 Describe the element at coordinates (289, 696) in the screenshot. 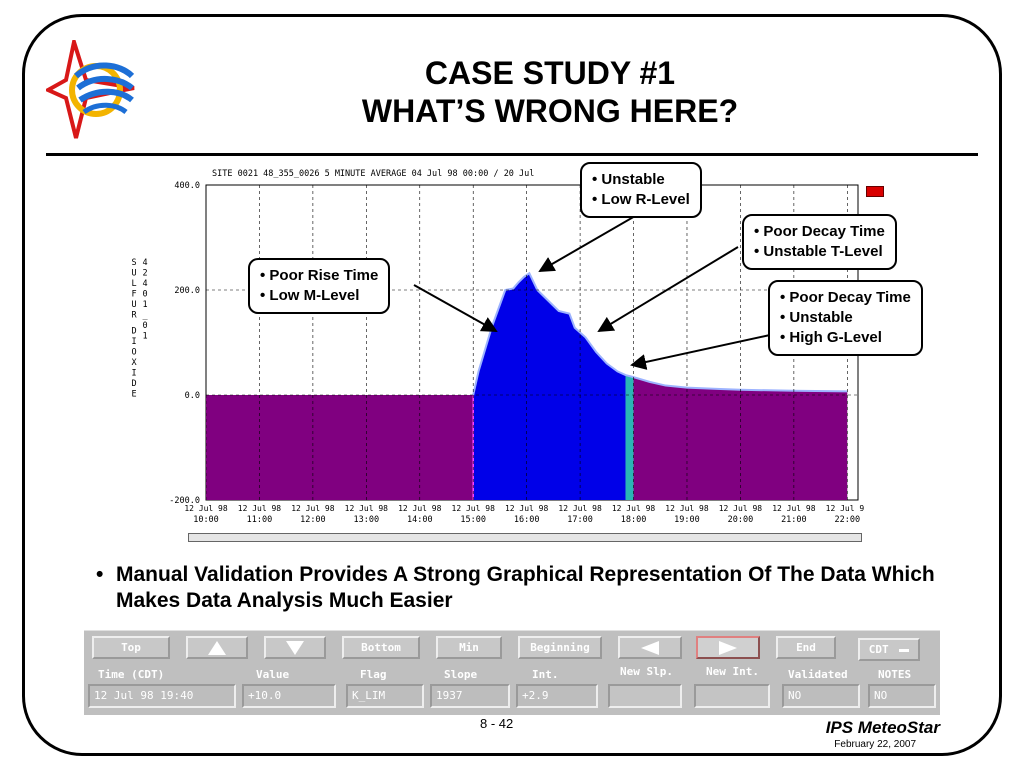

I see `value-field: +10.0` at that location.